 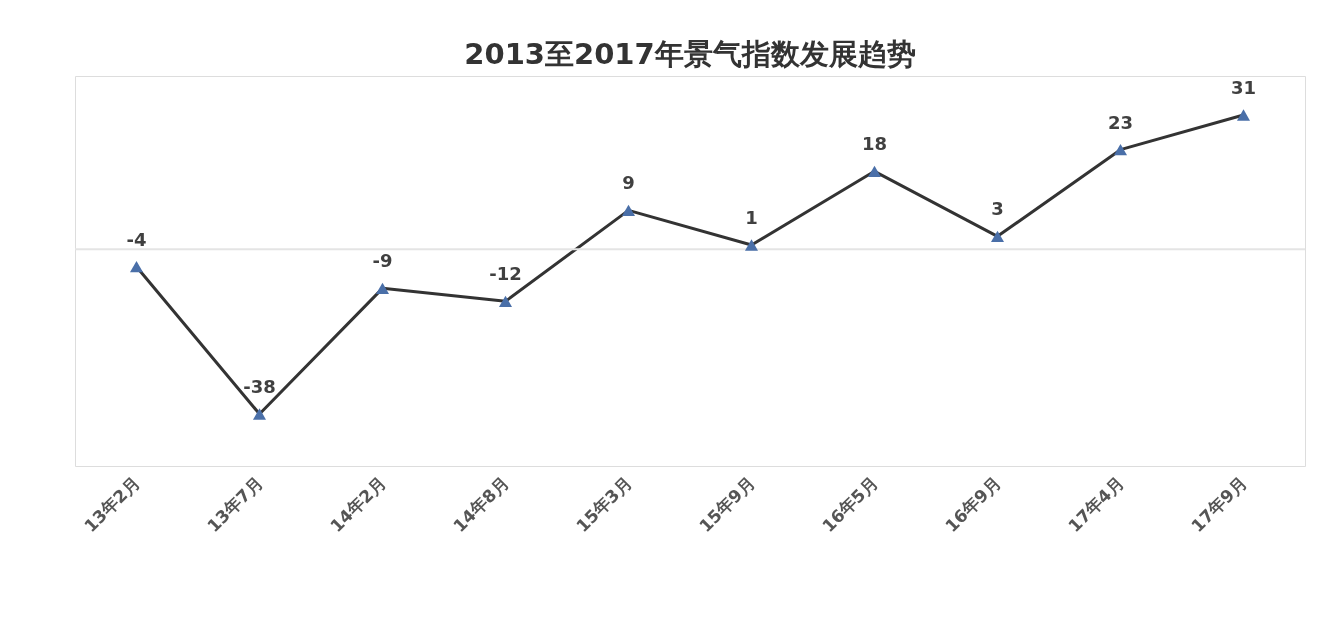 I want to click on x-tick-label: 14年8月, so click(x=481, y=504).